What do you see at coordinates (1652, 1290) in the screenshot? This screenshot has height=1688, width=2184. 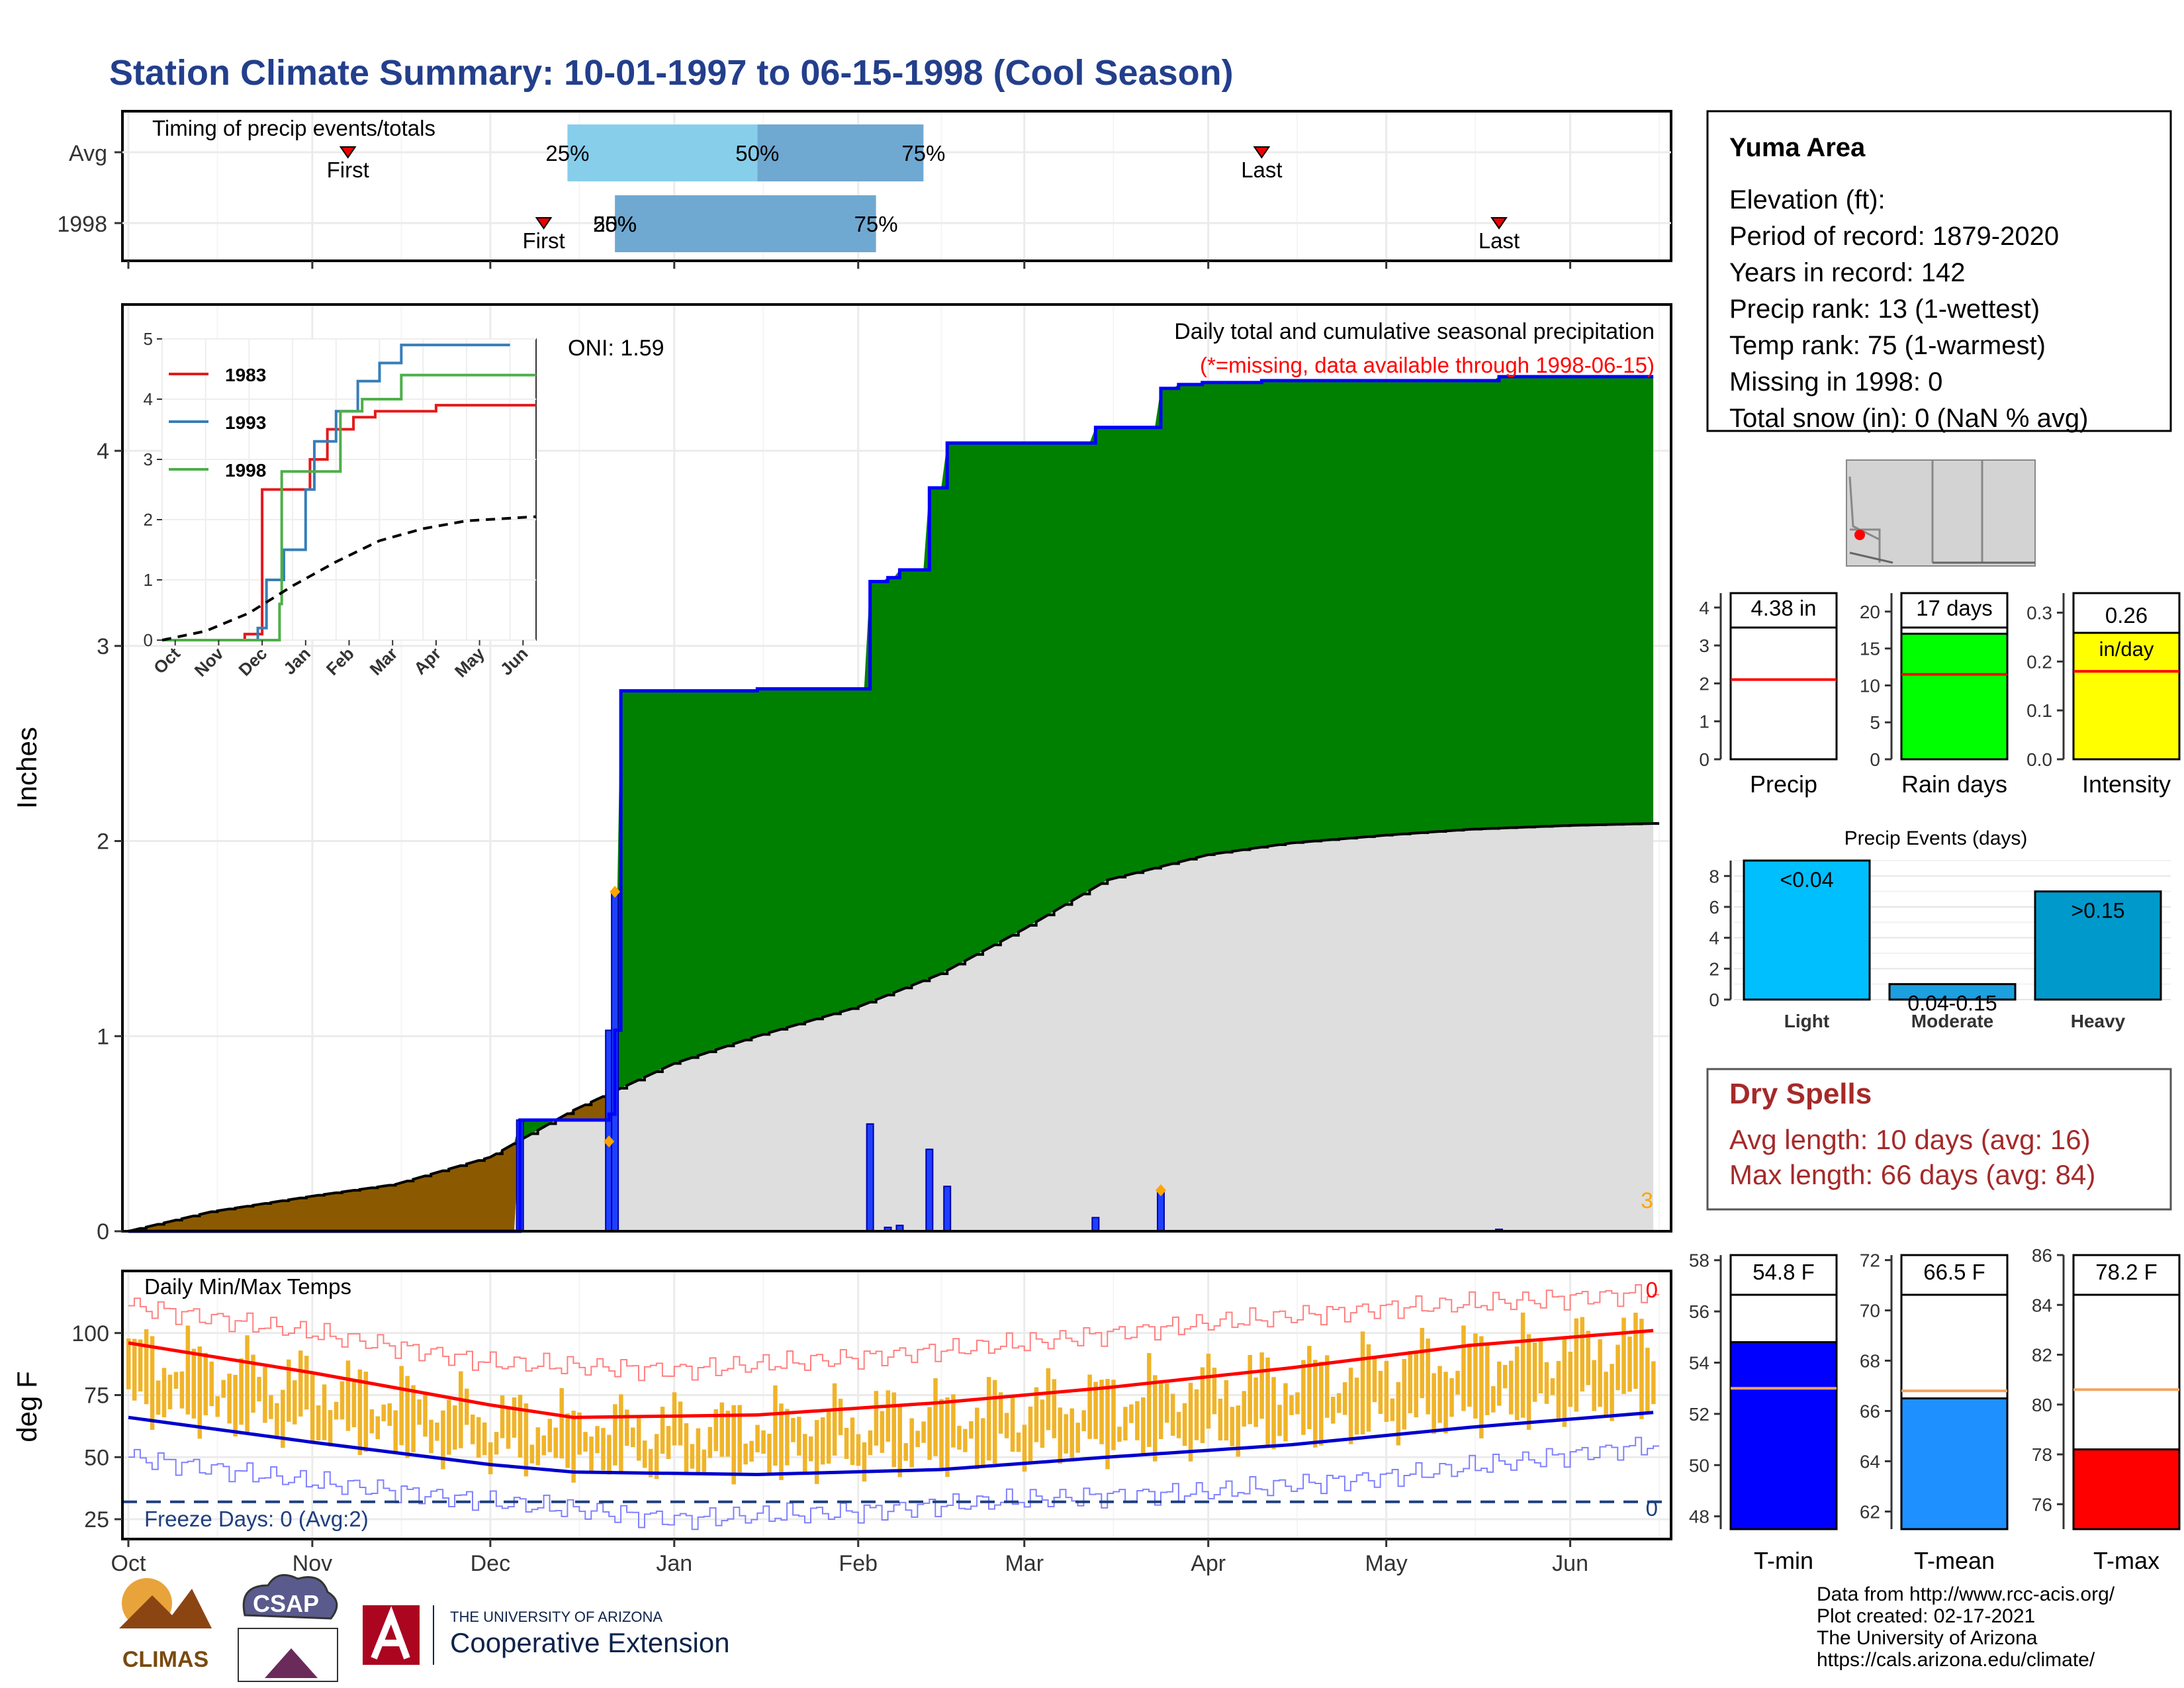 I see `record-high-count: 0` at bounding box center [1652, 1290].